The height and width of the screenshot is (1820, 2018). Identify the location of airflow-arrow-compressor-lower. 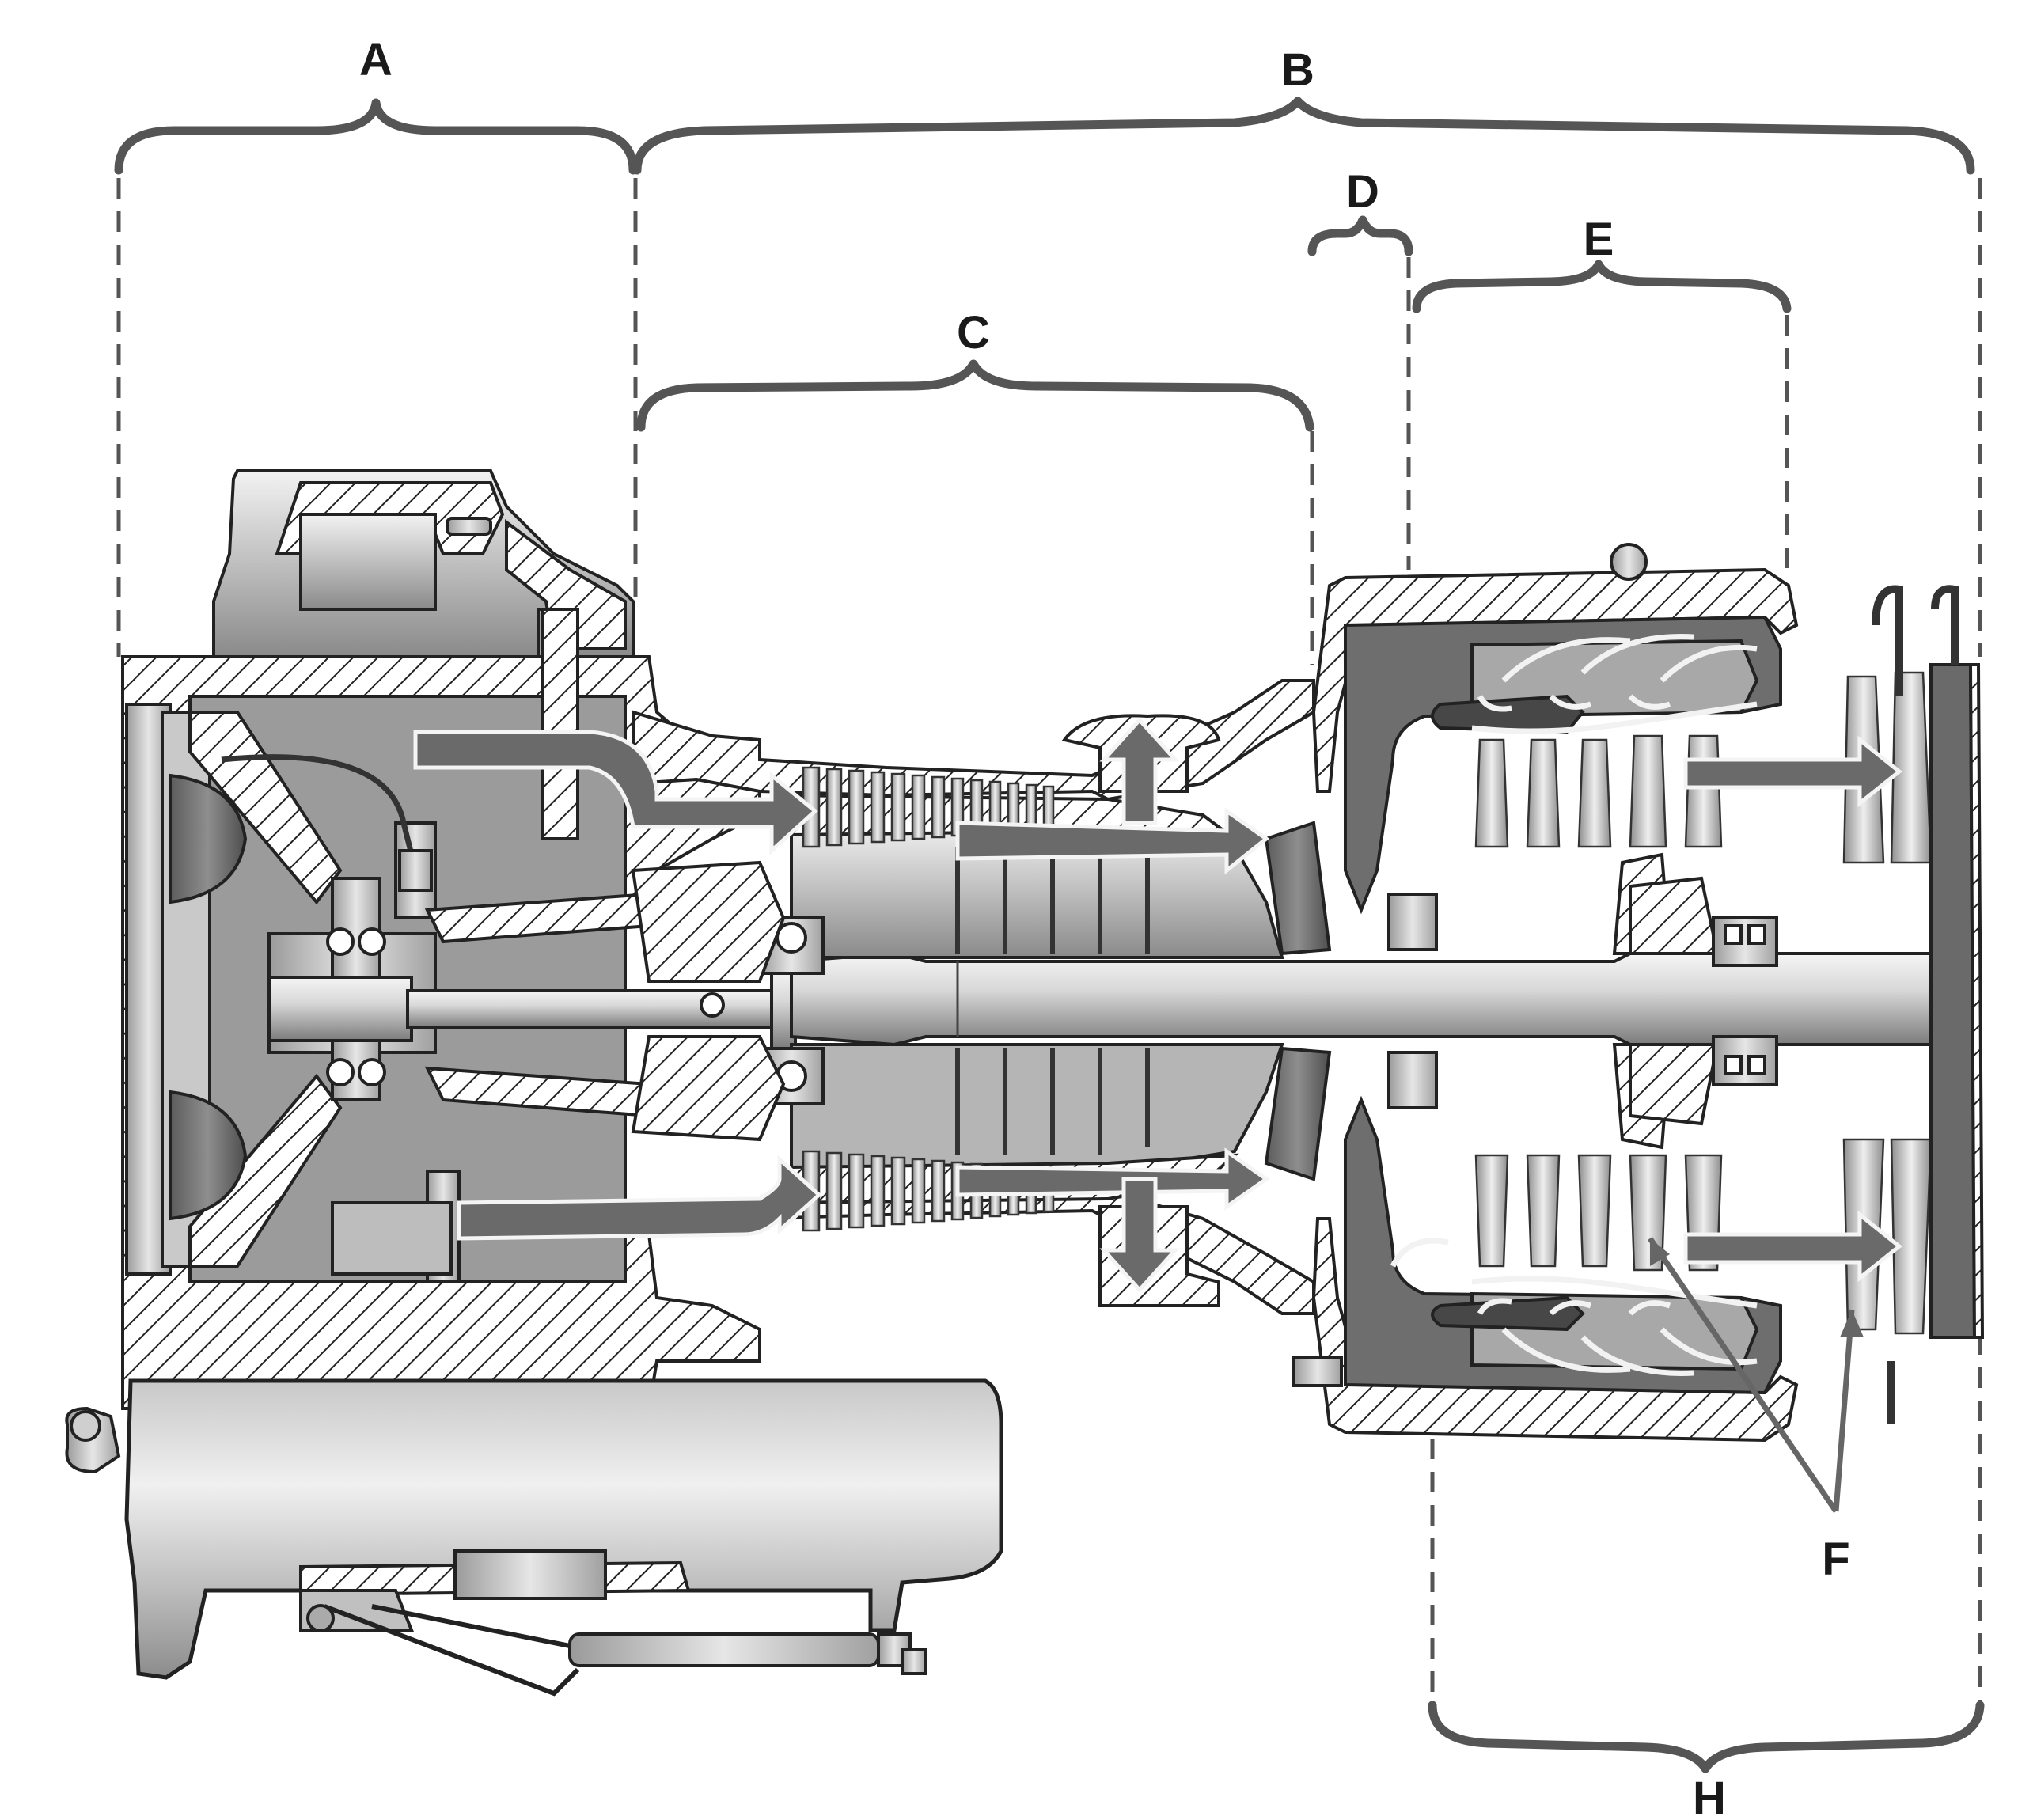
(1112, 1179).